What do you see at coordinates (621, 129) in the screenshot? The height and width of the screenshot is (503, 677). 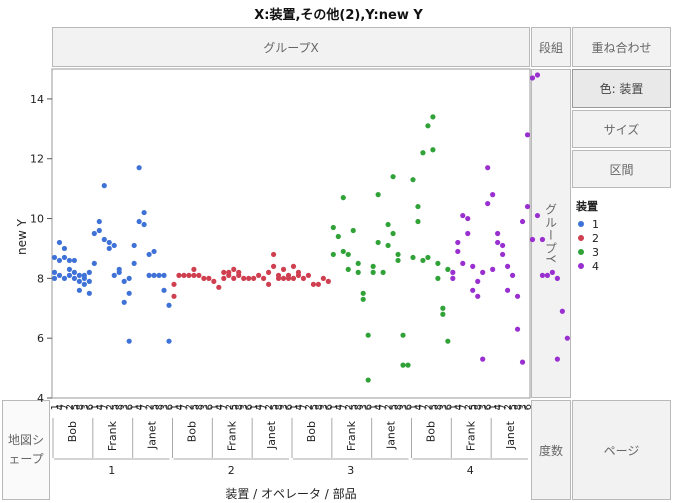 I see `size-zone: サイズ` at bounding box center [621, 129].